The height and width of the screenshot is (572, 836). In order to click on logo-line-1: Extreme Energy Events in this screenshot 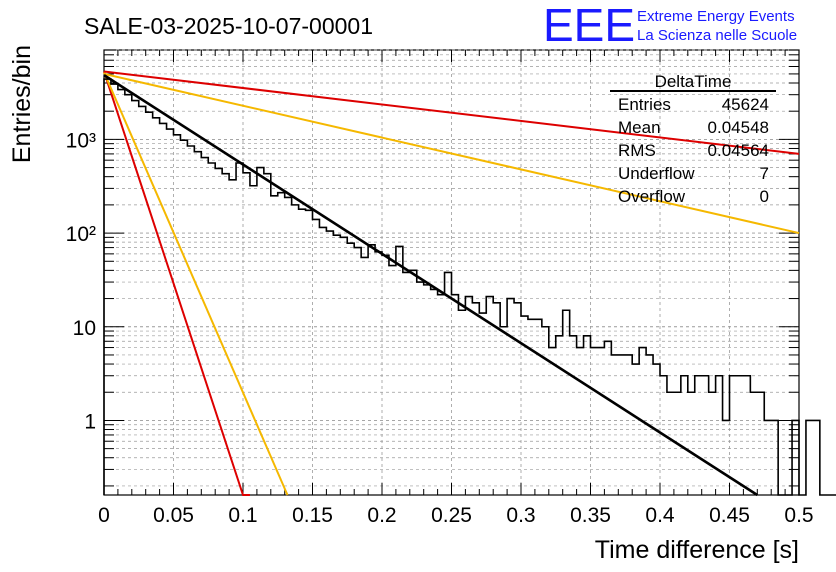, I will do `click(716, 16)`.